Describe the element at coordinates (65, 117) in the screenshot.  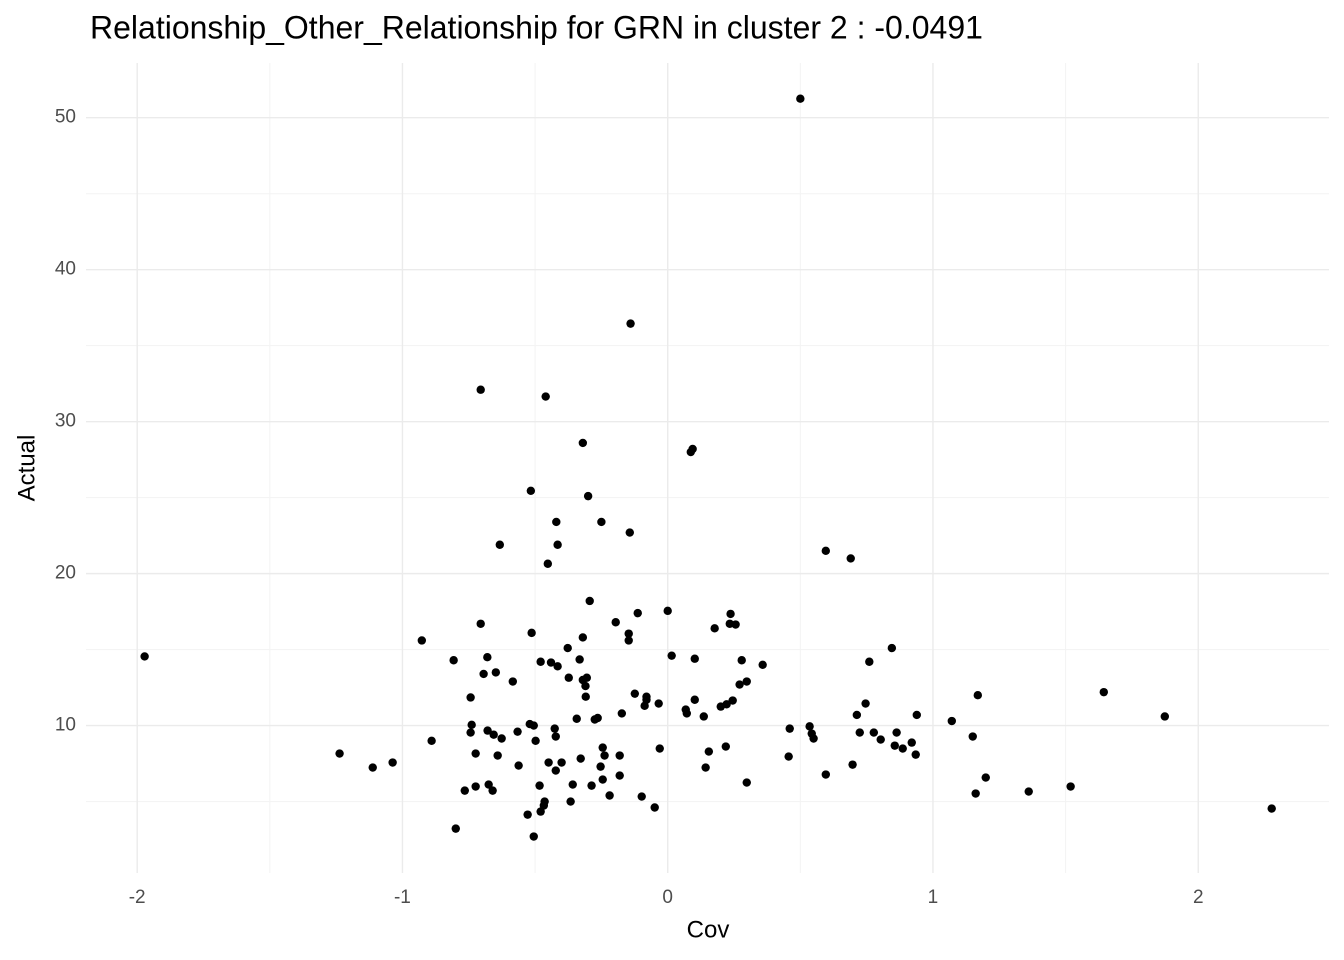
I see `y-tick-label: 50` at that location.